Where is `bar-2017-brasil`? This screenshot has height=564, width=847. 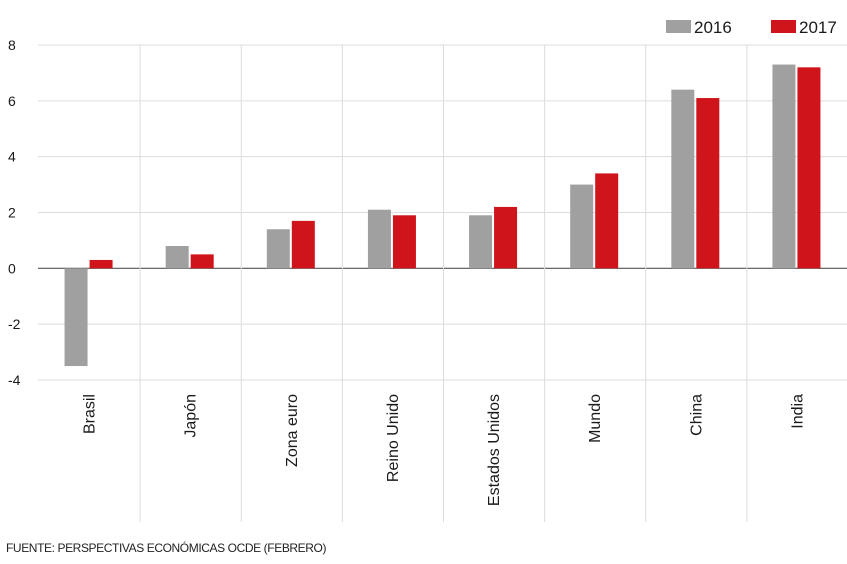 bar-2017-brasil is located at coordinates (101, 264).